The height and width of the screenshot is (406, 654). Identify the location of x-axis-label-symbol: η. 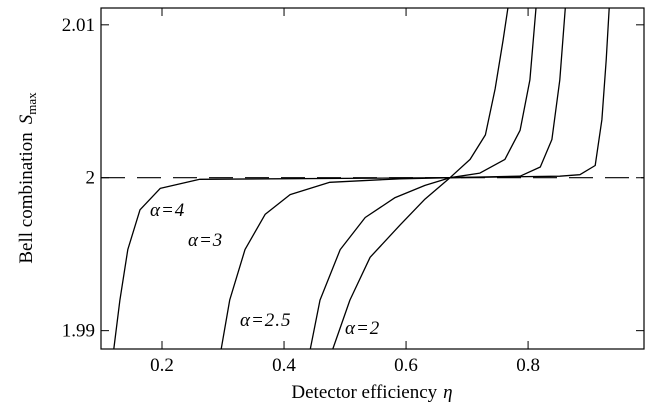
(447, 392).